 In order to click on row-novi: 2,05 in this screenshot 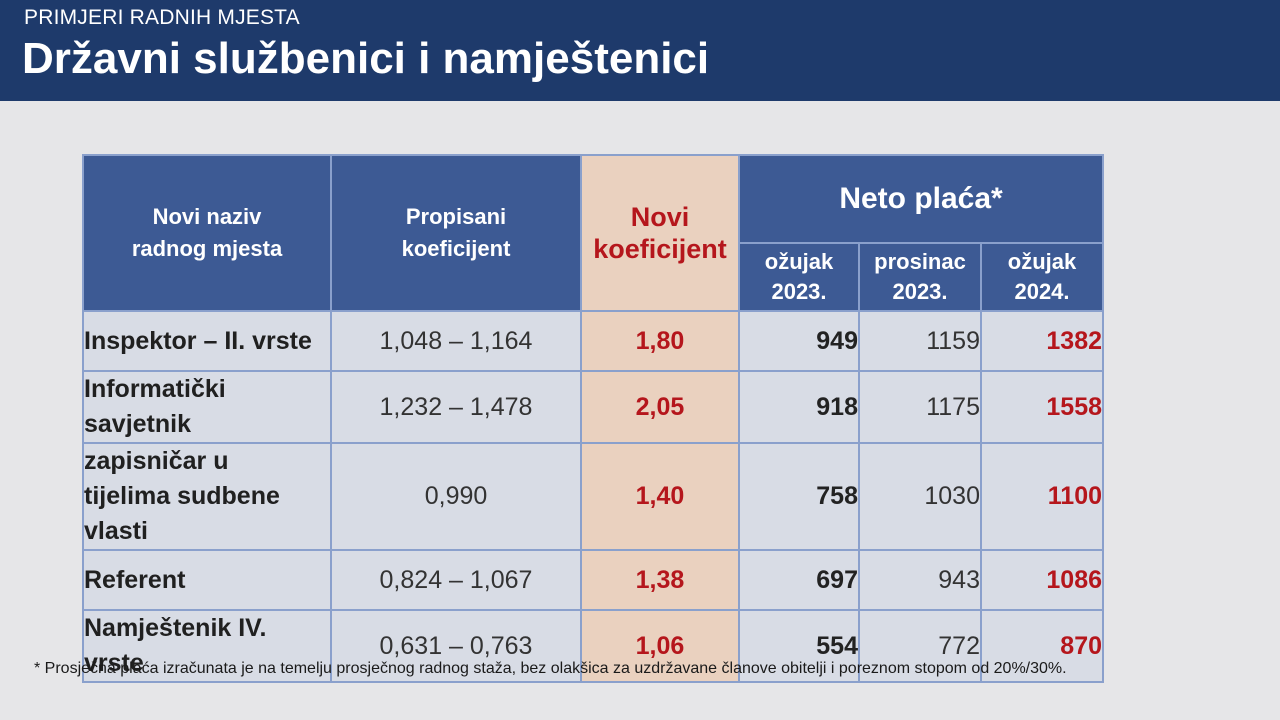, I will do `click(660, 407)`.